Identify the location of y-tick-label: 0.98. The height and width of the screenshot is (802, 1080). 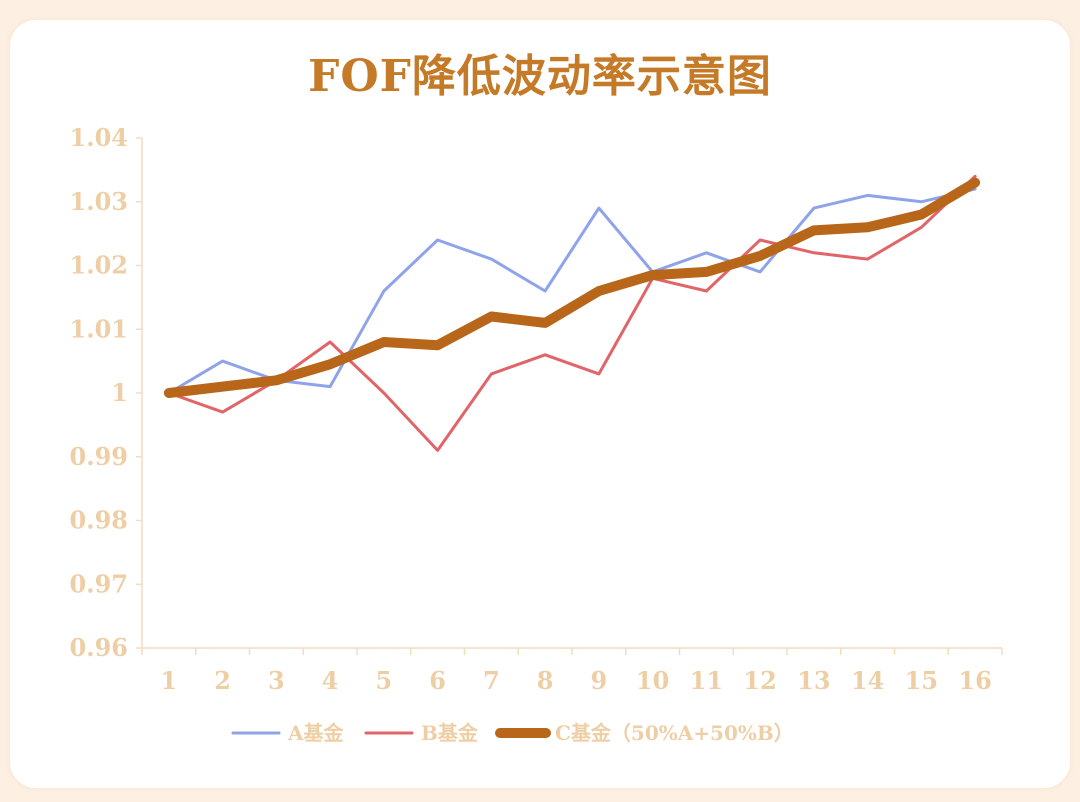
(99, 520).